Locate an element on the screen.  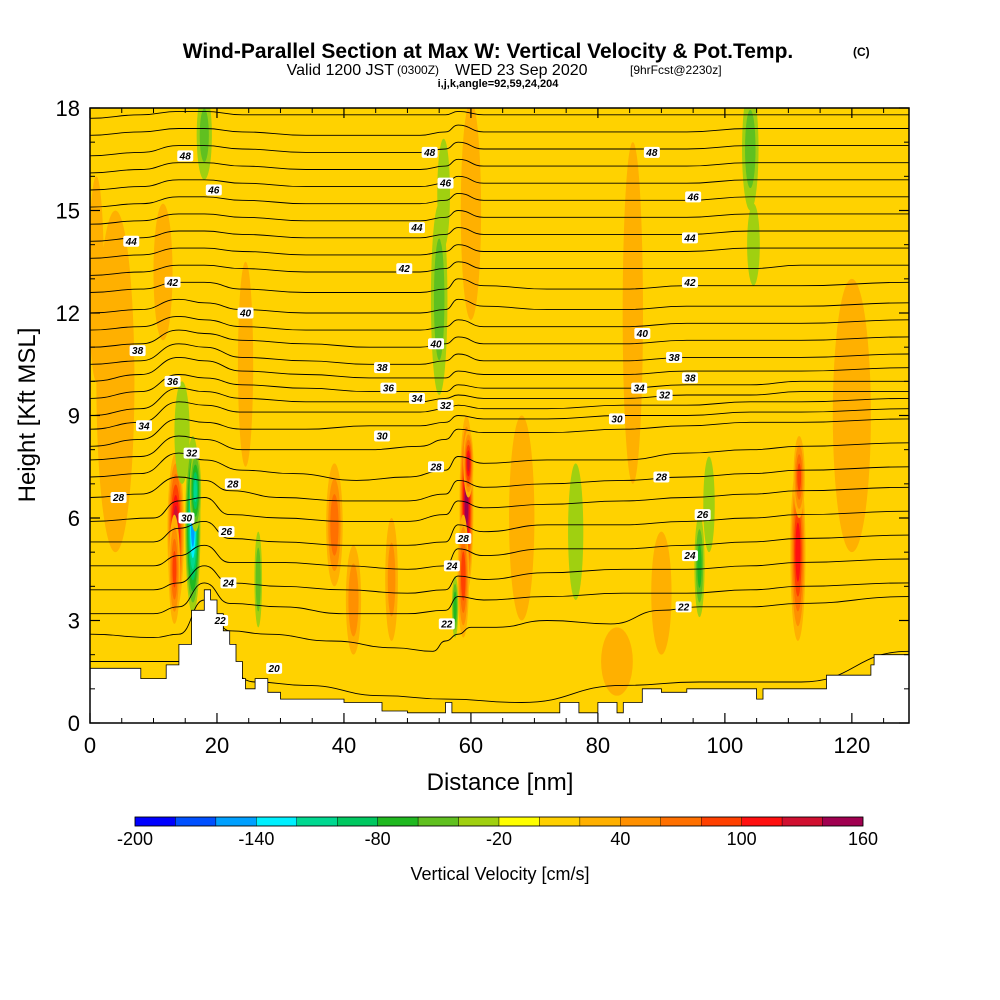
contour-label-text: 20 is located at coordinates (274, 669).